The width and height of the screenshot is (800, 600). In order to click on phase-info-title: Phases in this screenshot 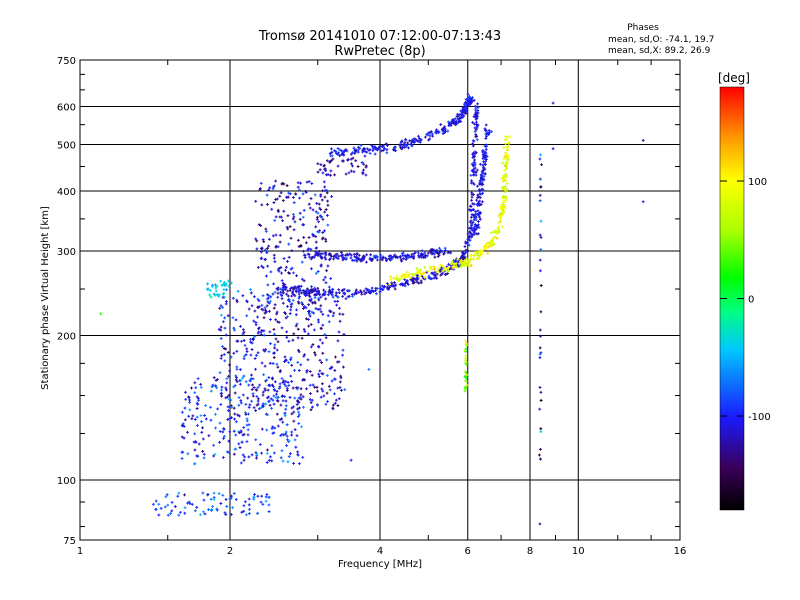, I will do `click(643, 28)`.